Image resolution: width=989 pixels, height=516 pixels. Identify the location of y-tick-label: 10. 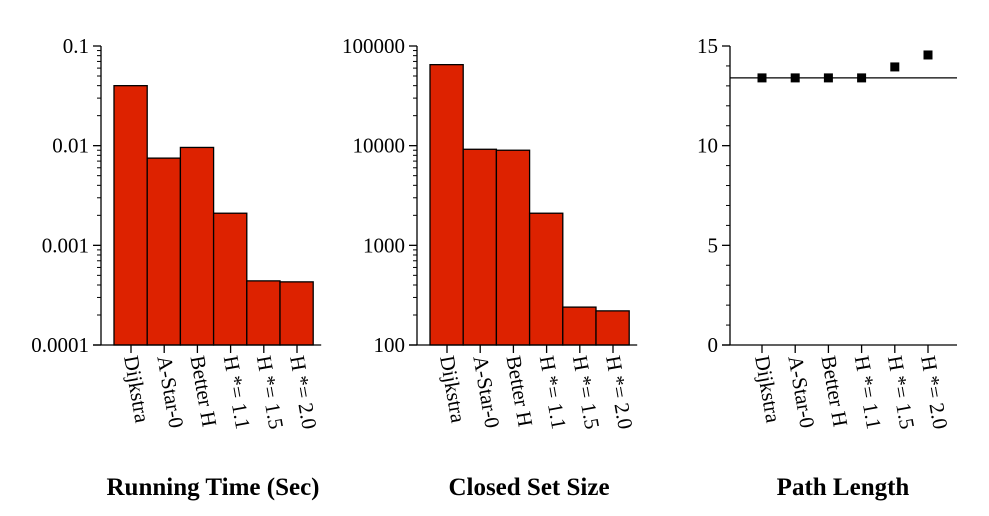
(707, 146).